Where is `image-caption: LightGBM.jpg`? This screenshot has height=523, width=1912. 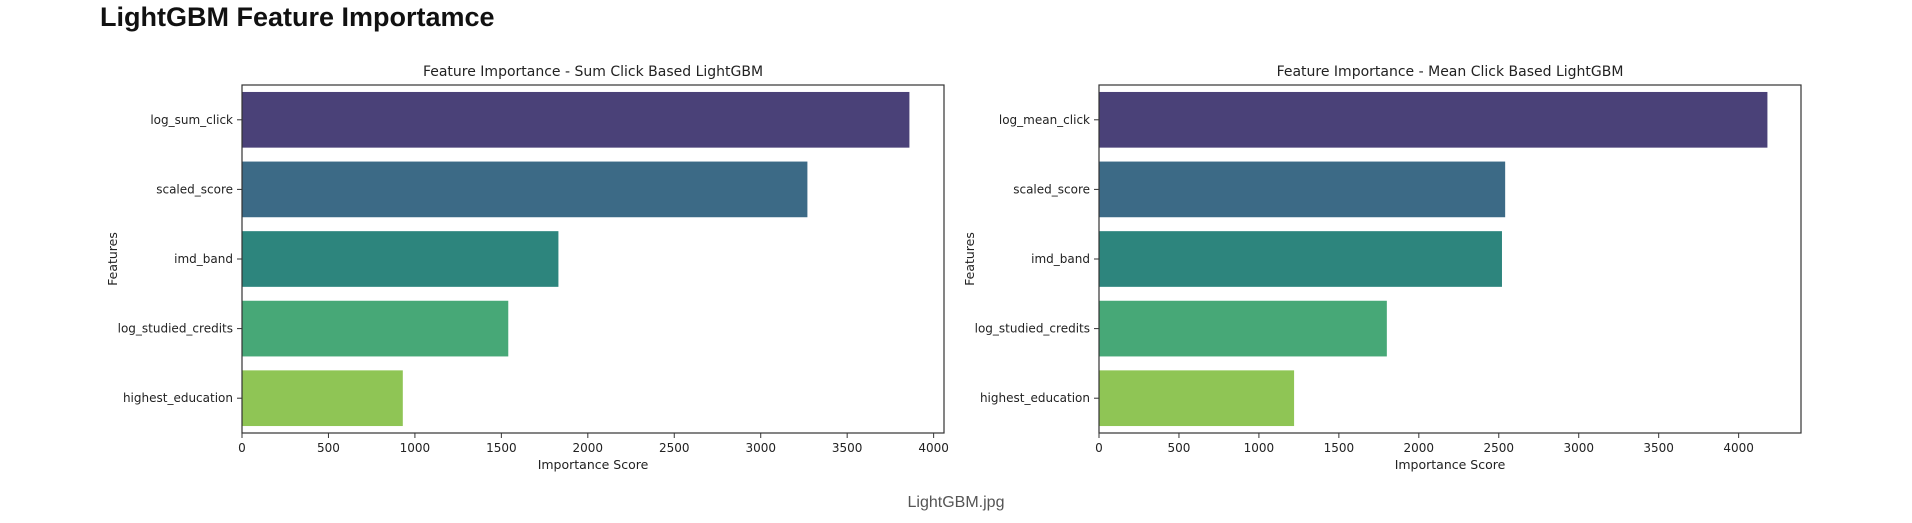 image-caption: LightGBM.jpg is located at coordinates (956, 502).